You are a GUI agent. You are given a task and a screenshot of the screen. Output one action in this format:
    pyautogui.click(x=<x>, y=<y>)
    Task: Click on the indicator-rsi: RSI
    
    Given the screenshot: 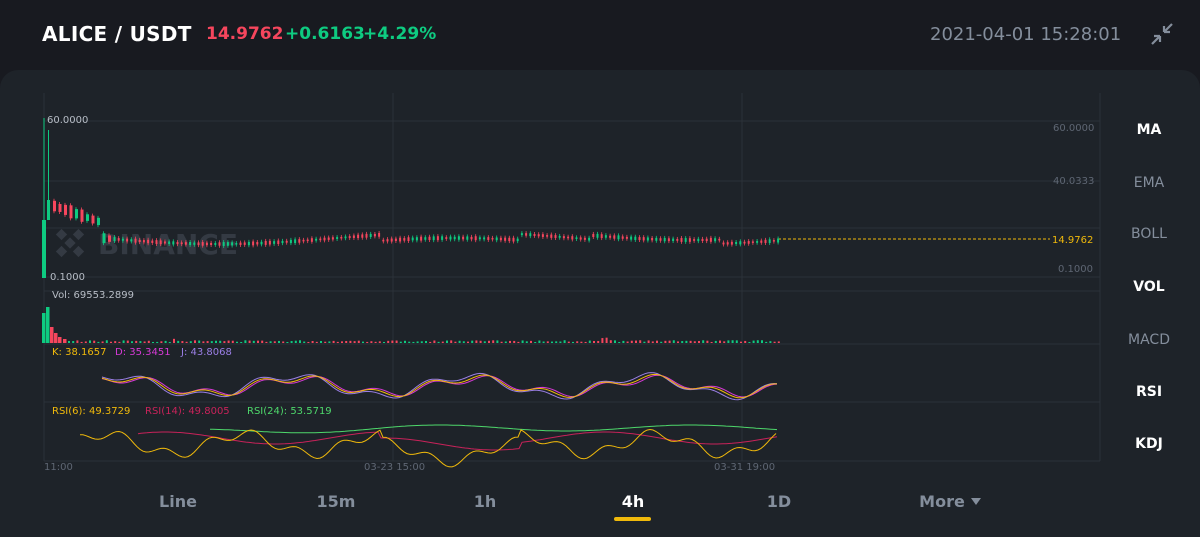 What is the action you would take?
    pyautogui.click(x=1149, y=392)
    